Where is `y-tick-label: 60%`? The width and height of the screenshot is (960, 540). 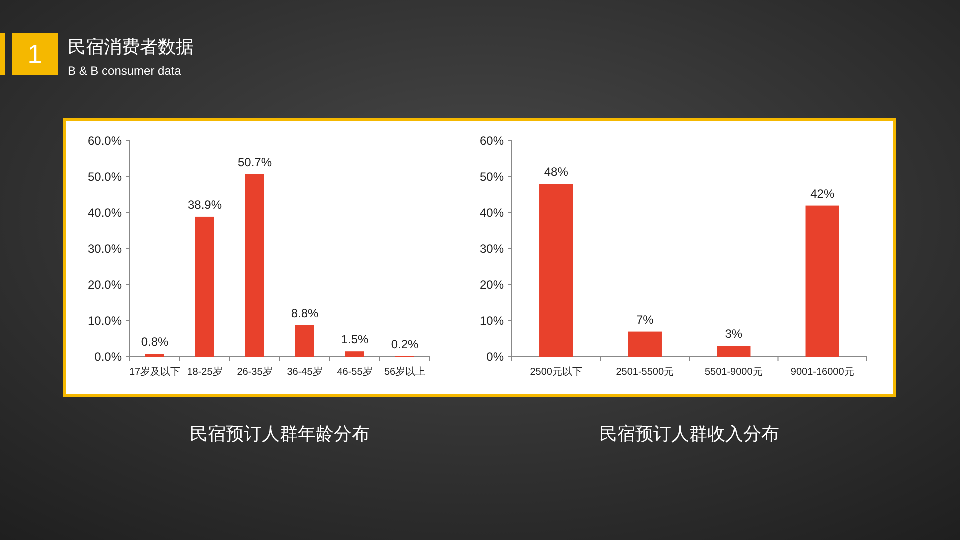
y-tick-label: 60% is located at coordinates (492, 141).